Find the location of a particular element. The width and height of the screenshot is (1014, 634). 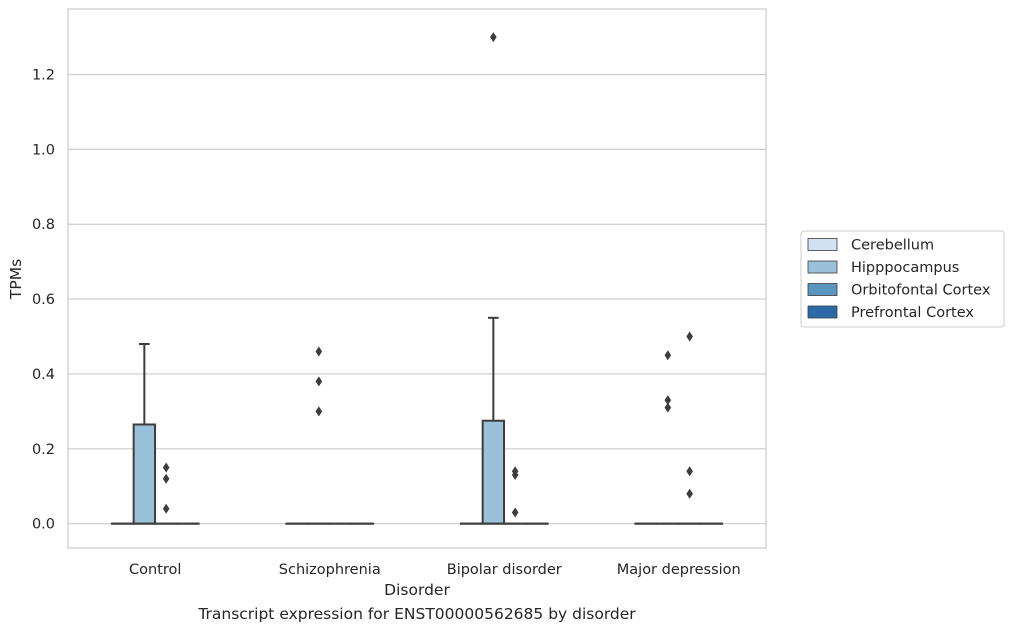

x-tick-label: Schizophrenia is located at coordinates (330, 570).